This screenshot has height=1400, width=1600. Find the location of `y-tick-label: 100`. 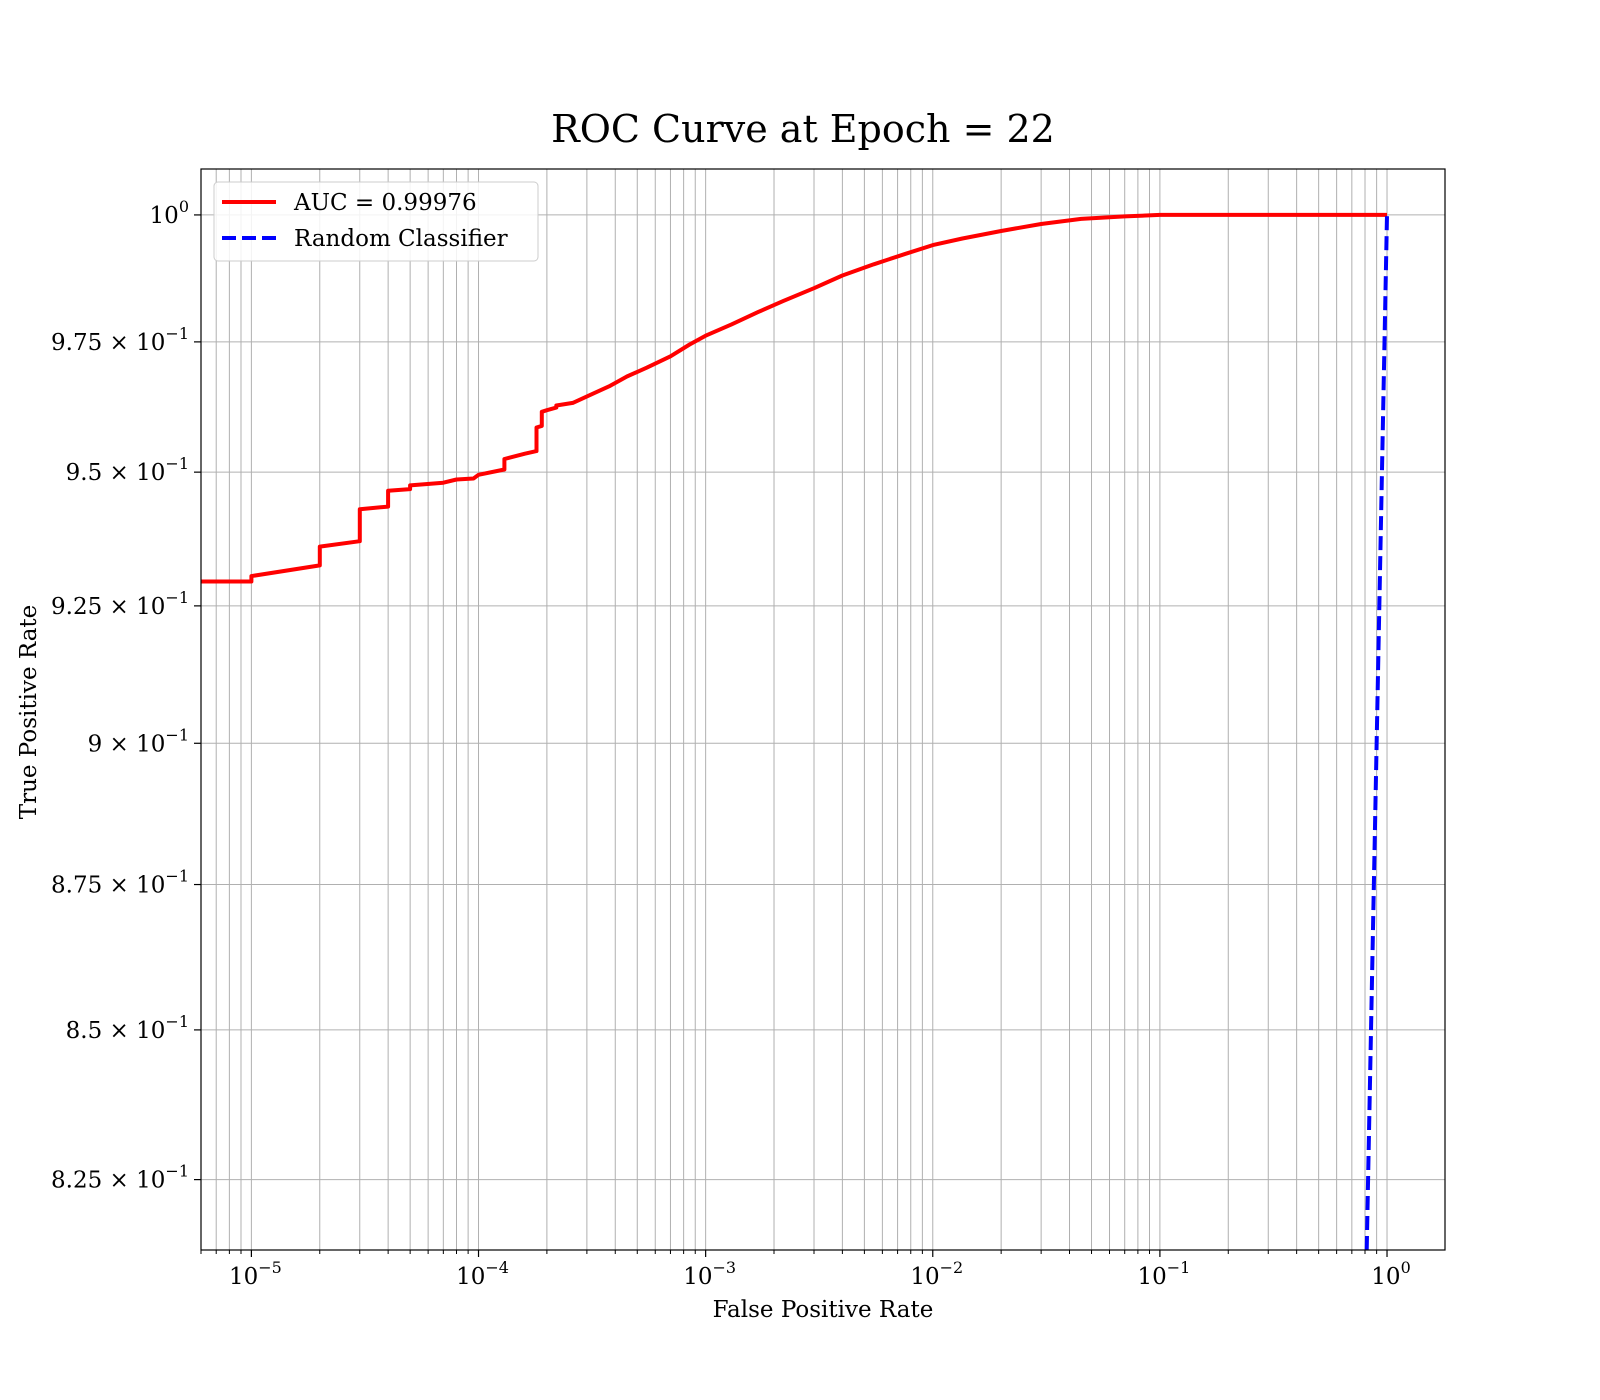

y-tick-label: 100 is located at coordinates (169, 213).